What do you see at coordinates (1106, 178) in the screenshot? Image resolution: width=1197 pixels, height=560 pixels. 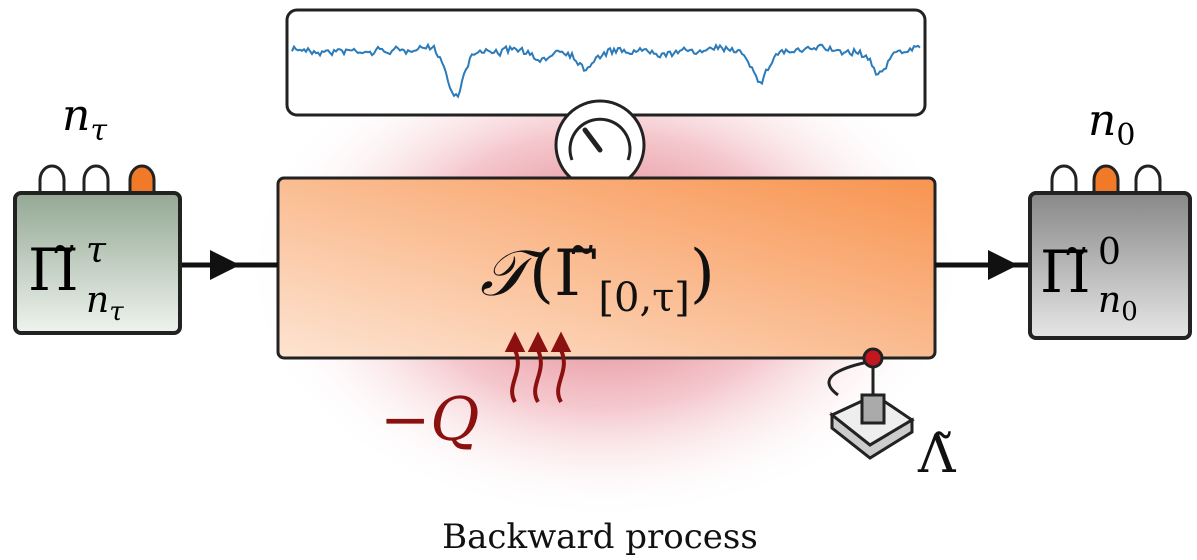 I see `right-occupancy` at bounding box center [1106, 178].